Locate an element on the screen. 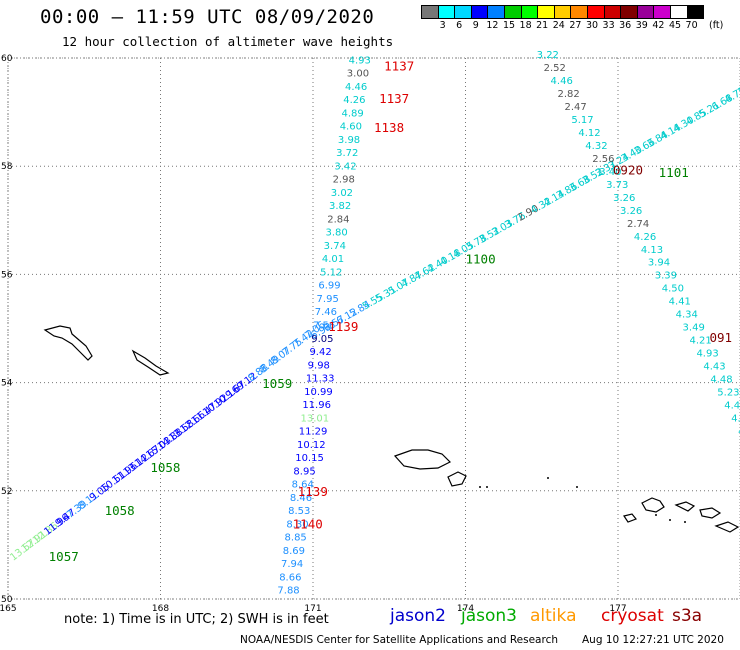  swh-value-label: 5.17 is located at coordinates (582, 120).